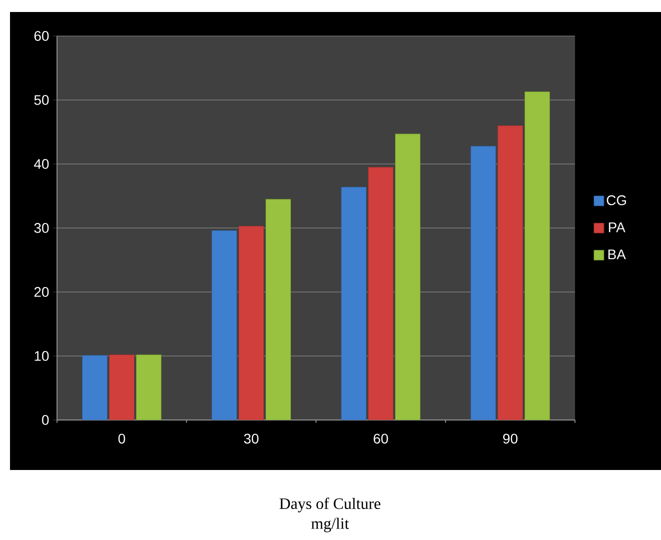 The width and height of the screenshot is (661, 540). Describe the element at coordinates (122, 439) in the screenshot. I see `x-tick-label: 0` at that location.